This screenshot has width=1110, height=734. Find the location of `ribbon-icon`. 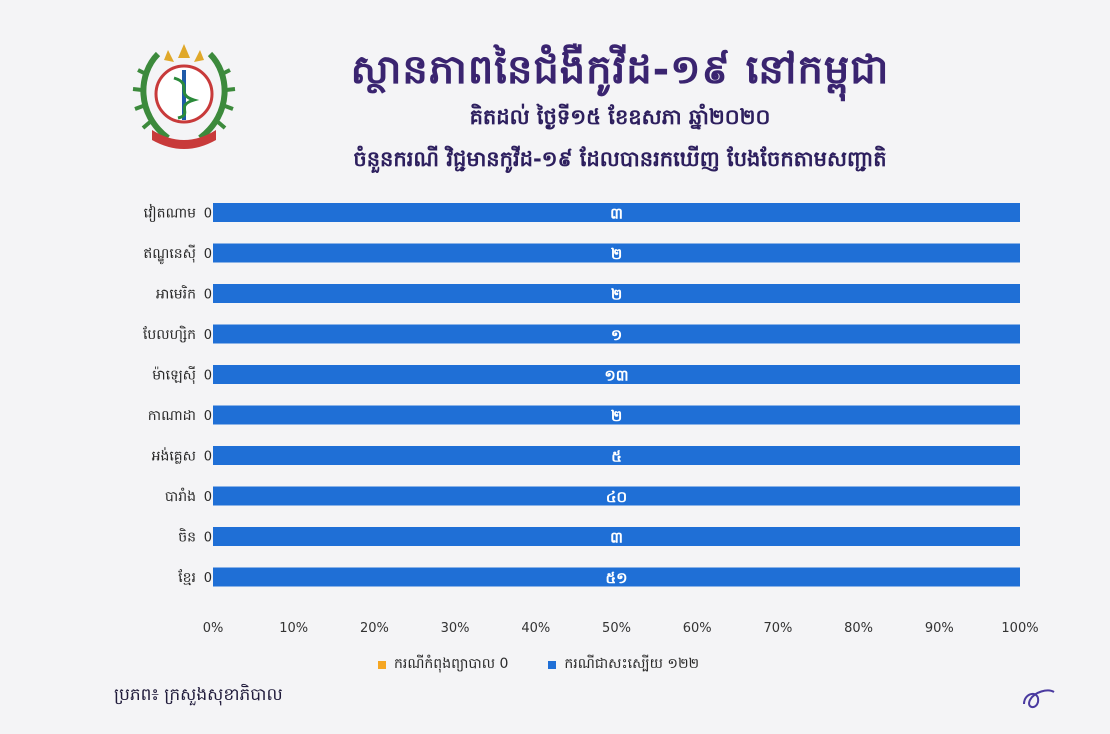

ribbon-icon is located at coordinates (184, 139).